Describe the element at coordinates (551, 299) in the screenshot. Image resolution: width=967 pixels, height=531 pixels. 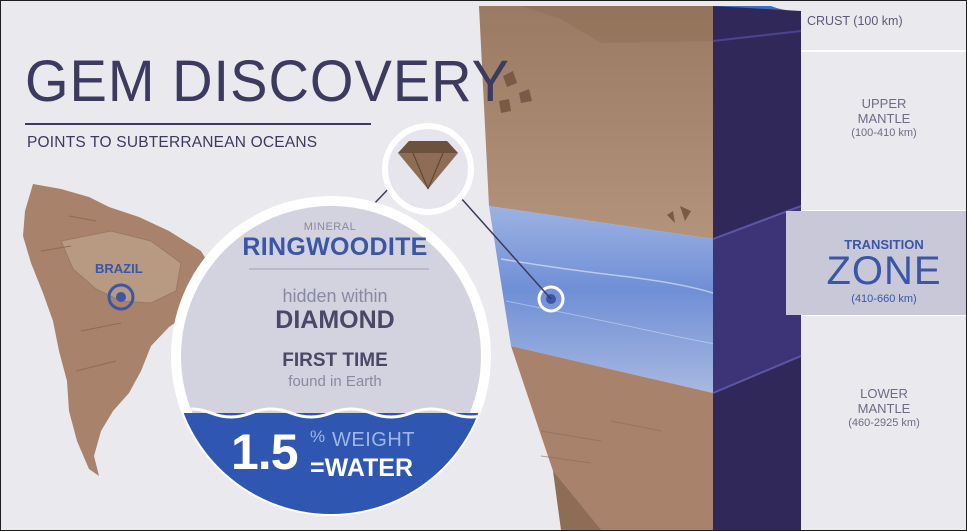
I see `transition-target-icon` at that location.